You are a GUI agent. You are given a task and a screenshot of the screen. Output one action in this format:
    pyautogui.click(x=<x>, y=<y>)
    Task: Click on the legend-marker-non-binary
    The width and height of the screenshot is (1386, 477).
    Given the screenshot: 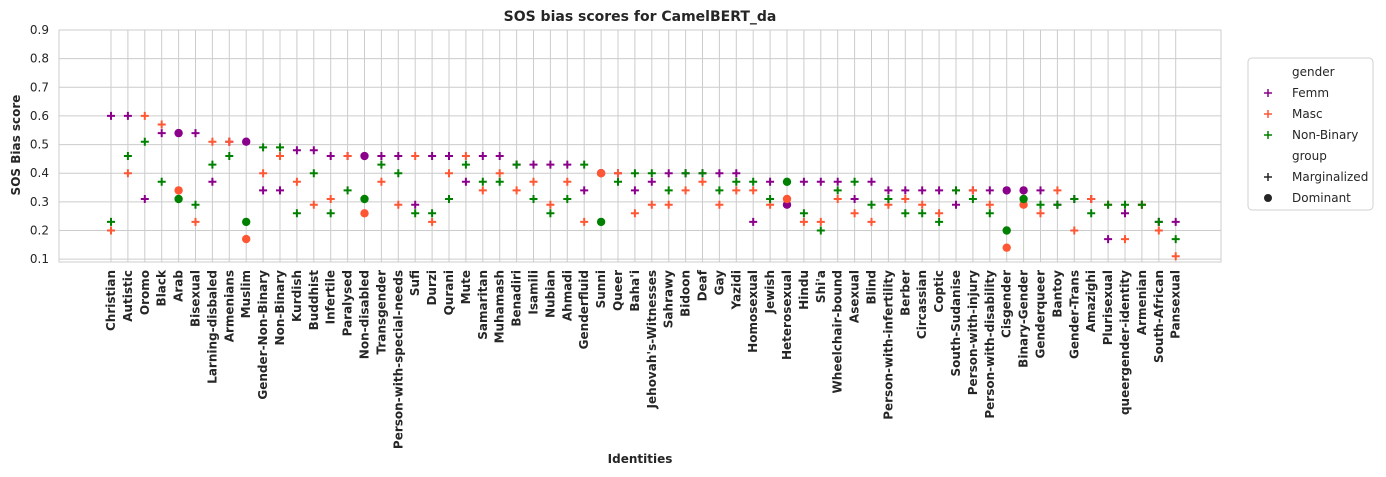 What is the action you would take?
    pyautogui.click(x=1268, y=135)
    